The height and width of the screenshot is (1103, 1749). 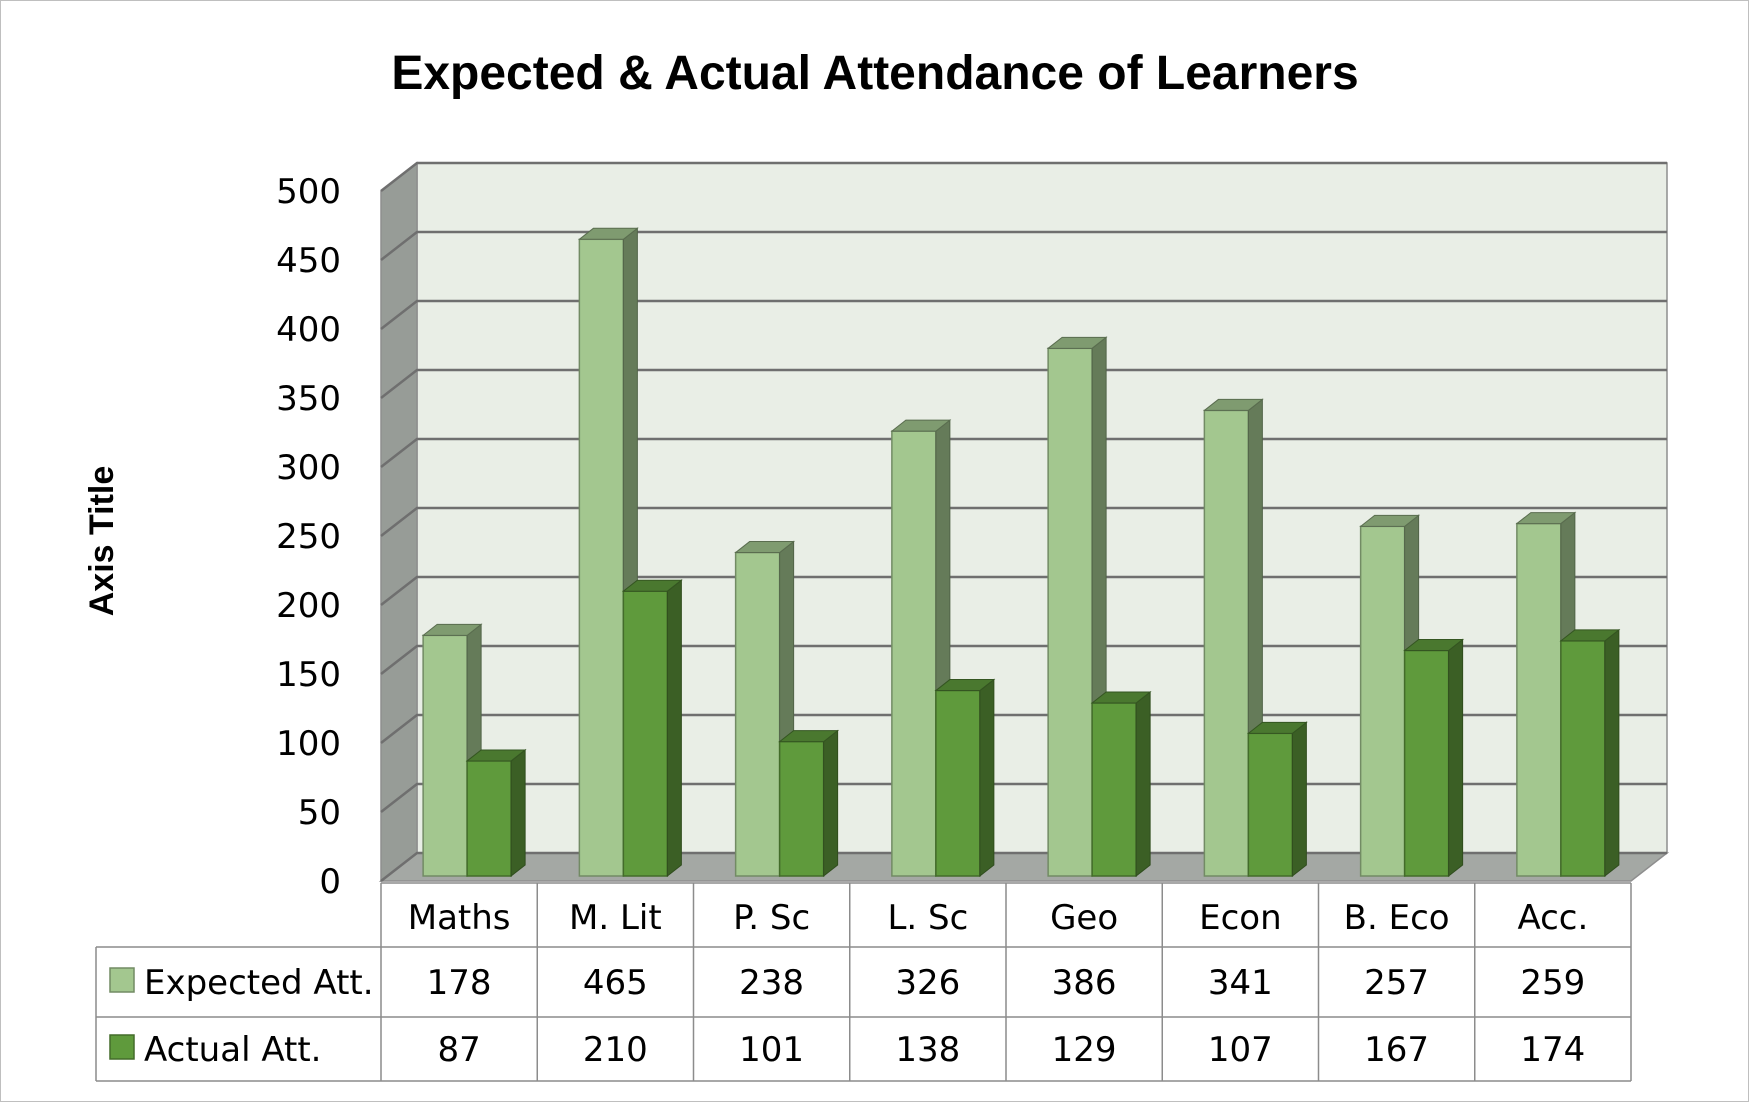 I want to click on data-label: 107, so click(x=1240, y=1050).